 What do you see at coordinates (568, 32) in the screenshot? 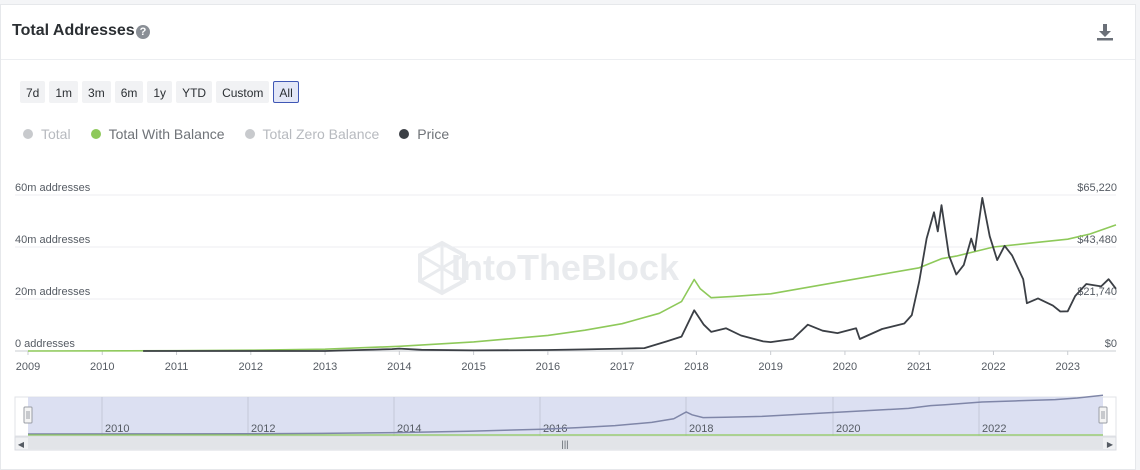
I see `card-header: Total Addresses ?` at bounding box center [568, 32].